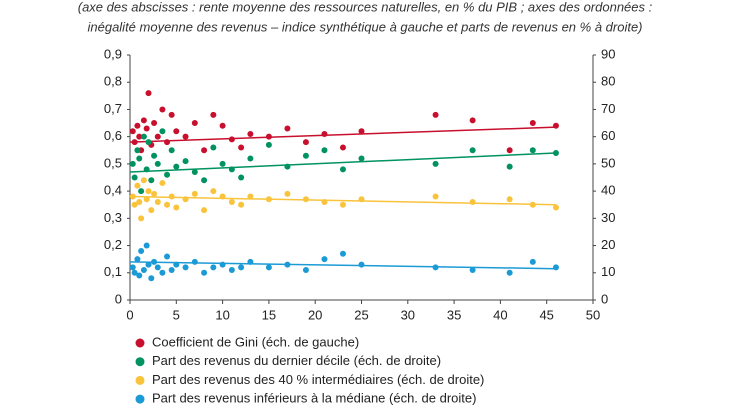 Image resolution: width=730 pixels, height=415 pixels. What do you see at coordinates (608, 244) in the screenshot?
I see `y2-tick-label: 20` at bounding box center [608, 244].